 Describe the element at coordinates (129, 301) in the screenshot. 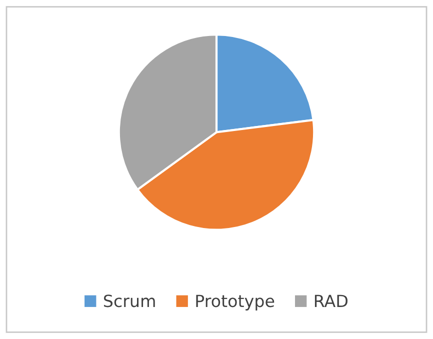

I see `legend-label: Scrum` at that location.